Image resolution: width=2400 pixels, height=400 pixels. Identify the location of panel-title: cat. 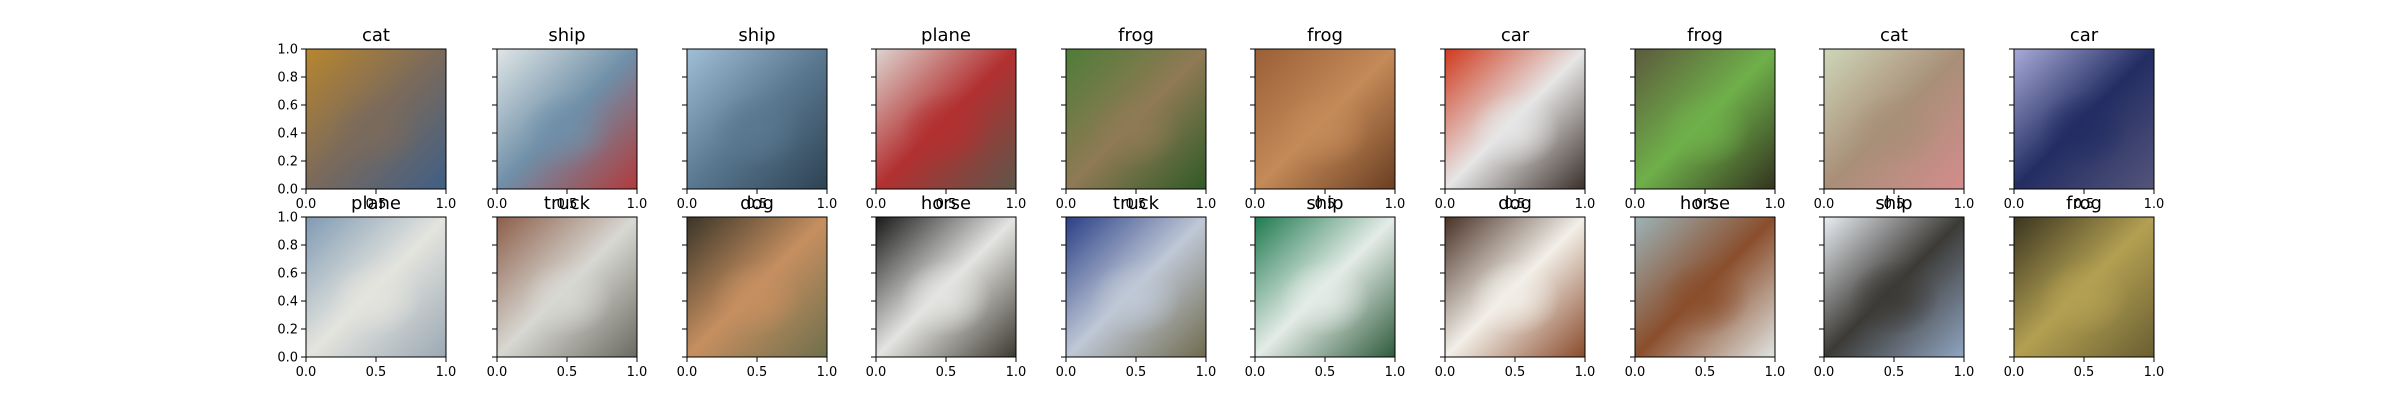
(1894, 35).